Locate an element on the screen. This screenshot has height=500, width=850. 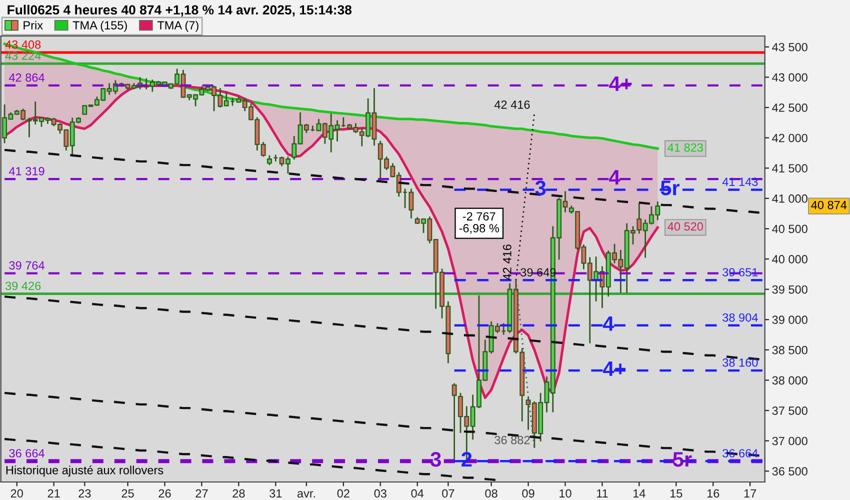
y-tick-label: 37 500 is located at coordinates (790, 410).